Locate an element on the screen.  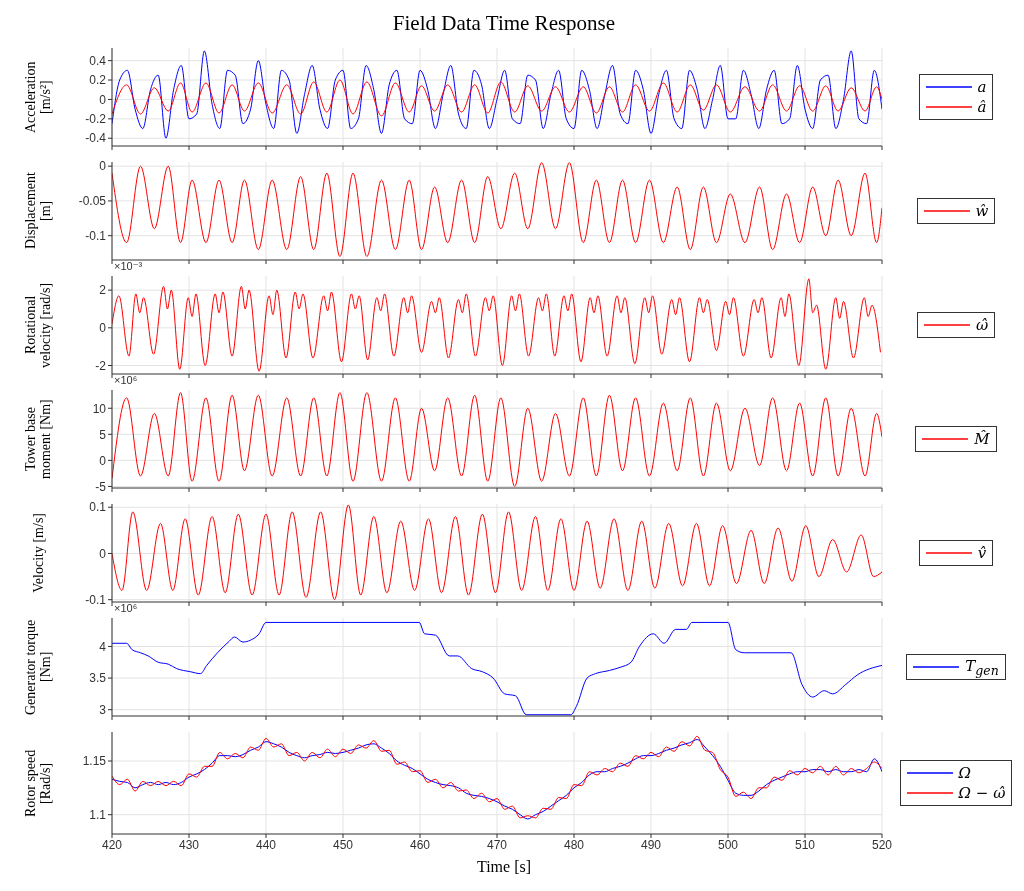
y-tick-label: 1.15 is located at coordinates (94, 761).